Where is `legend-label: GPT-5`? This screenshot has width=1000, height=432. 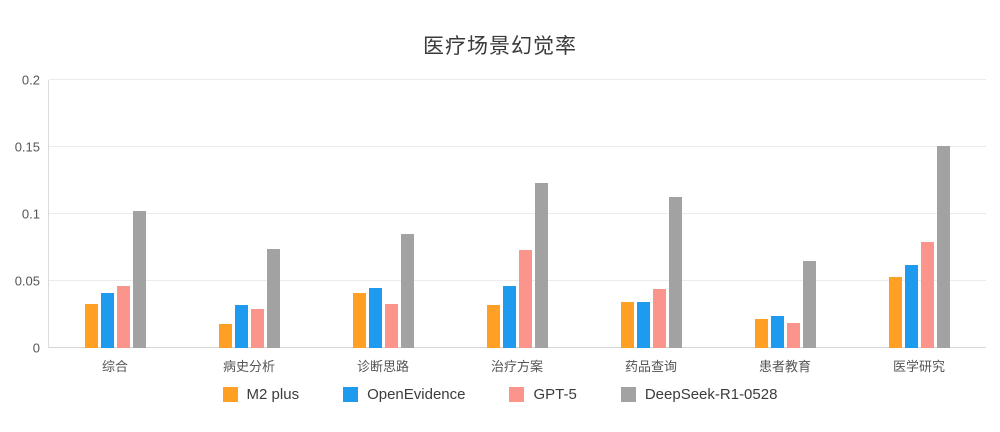 legend-label: GPT-5 is located at coordinates (555, 394).